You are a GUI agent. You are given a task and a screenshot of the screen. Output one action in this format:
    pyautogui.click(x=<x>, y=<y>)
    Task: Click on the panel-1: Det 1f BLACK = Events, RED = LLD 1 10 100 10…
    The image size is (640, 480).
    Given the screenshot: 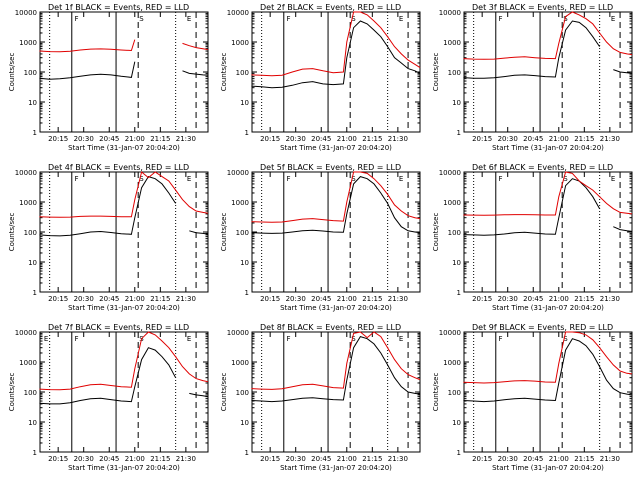 What is the action you would take?
    pyautogui.click(x=108, y=77)
    